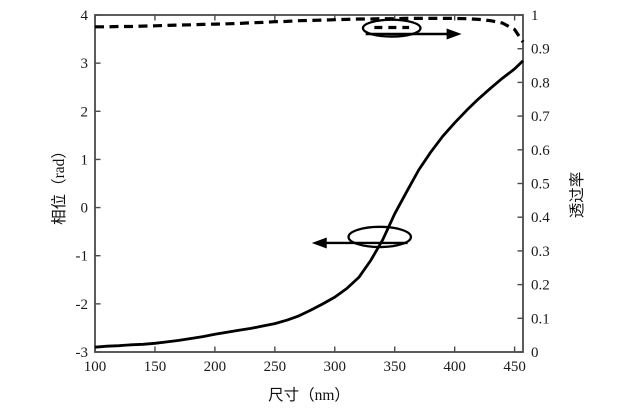 The width and height of the screenshot is (622, 413). I want to click on transmittance-curve, so click(310, 29).